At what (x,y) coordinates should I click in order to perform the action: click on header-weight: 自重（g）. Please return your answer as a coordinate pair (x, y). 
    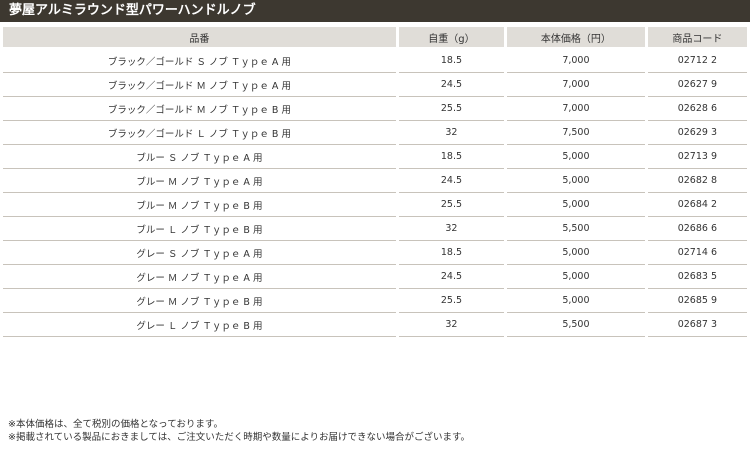
    Looking at the image, I should click on (451, 38).